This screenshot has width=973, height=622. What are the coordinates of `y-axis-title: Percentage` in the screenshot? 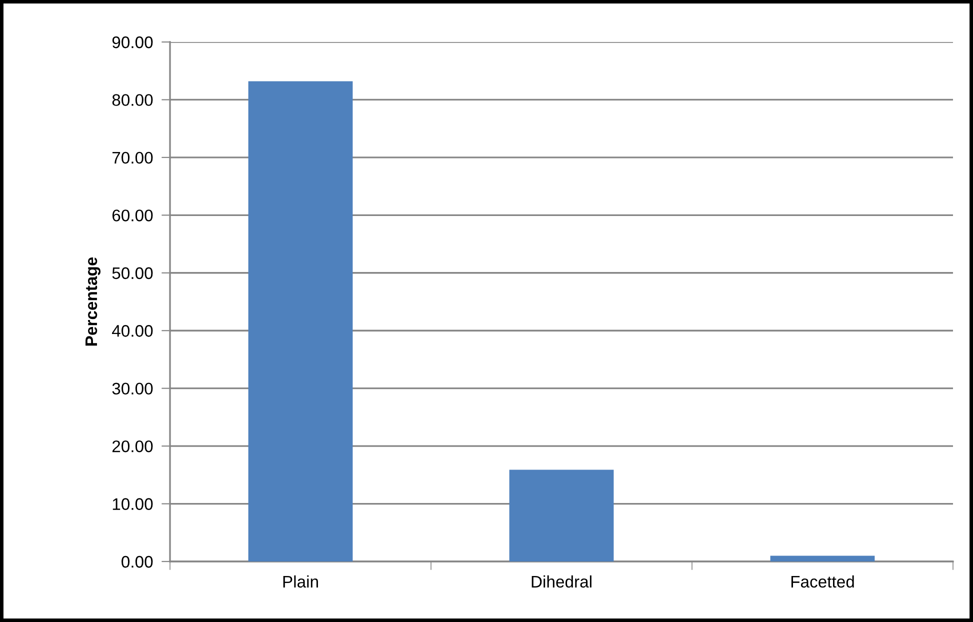 It's located at (93, 301).